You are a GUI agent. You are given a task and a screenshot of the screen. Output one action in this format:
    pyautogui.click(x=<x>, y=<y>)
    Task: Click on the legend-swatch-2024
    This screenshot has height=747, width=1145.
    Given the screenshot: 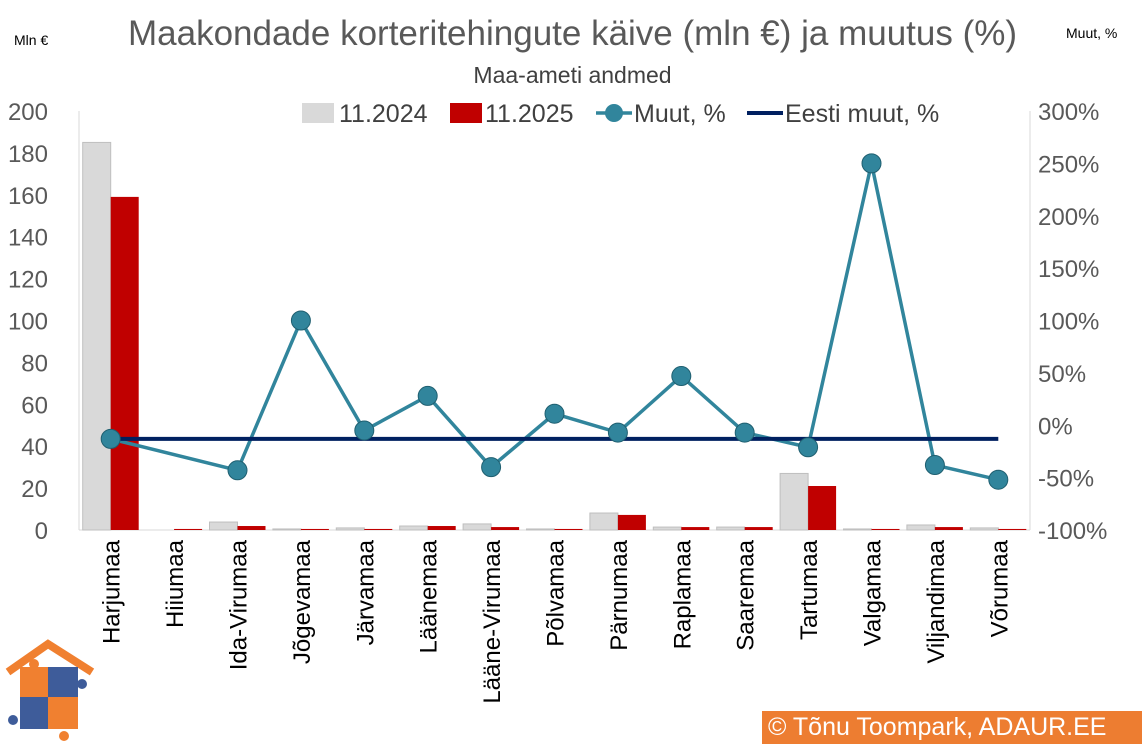 What is the action you would take?
    pyautogui.click(x=318, y=113)
    